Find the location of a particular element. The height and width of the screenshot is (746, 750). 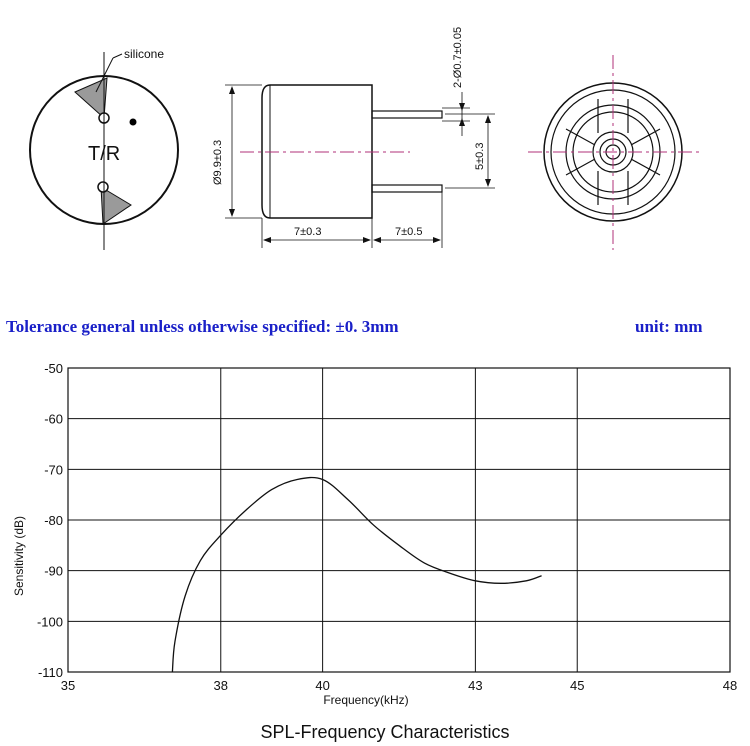

silicone-leader is located at coordinates (104, 75).